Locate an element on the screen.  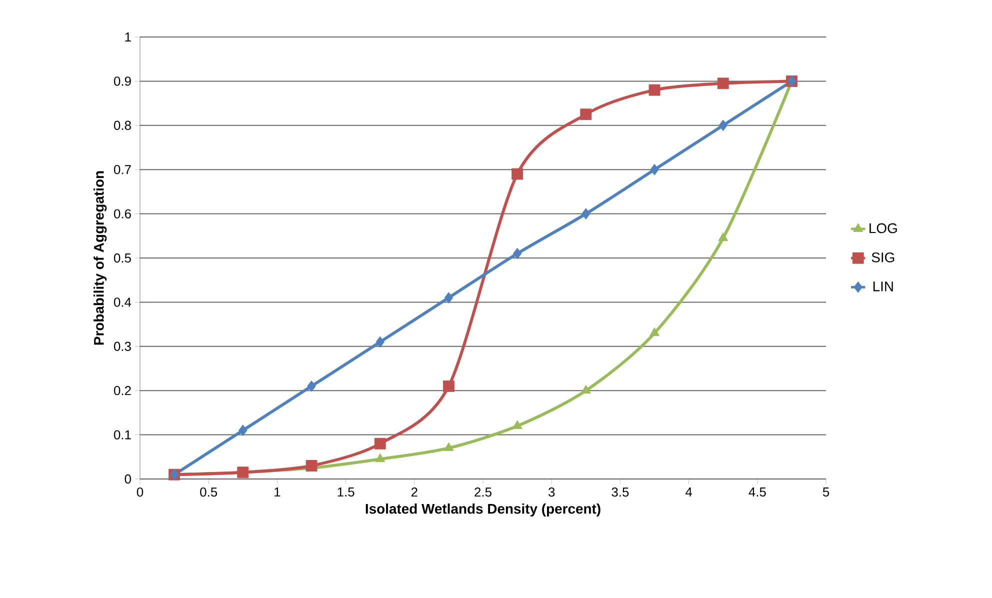
x-axis-title: Isolated Wetlands Density (percent) is located at coordinates (483, 510).